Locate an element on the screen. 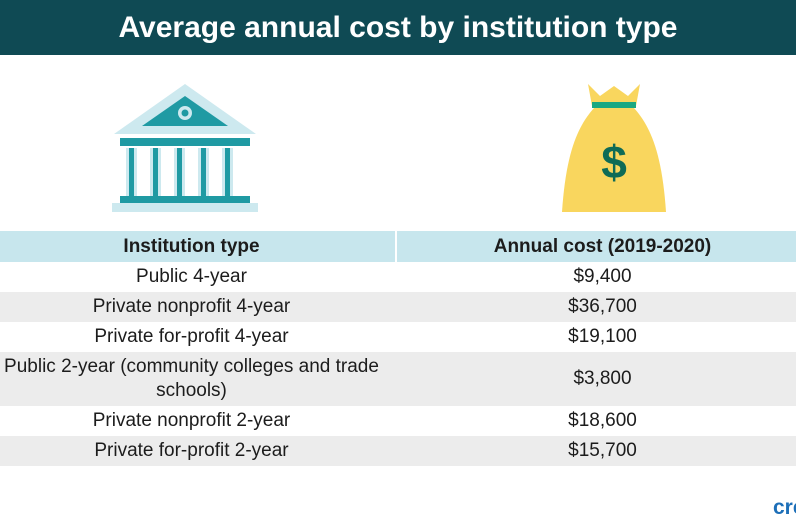  annual-cost-cell: $19,100 is located at coordinates (602, 336).